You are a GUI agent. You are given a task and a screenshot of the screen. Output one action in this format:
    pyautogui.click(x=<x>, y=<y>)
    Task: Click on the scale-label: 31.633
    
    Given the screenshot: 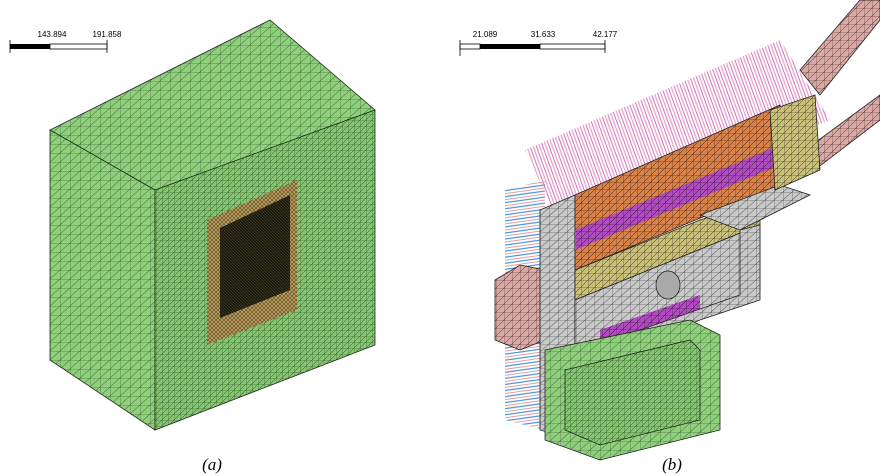 What is the action you would take?
    pyautogui.click(x=543, y=34)
    